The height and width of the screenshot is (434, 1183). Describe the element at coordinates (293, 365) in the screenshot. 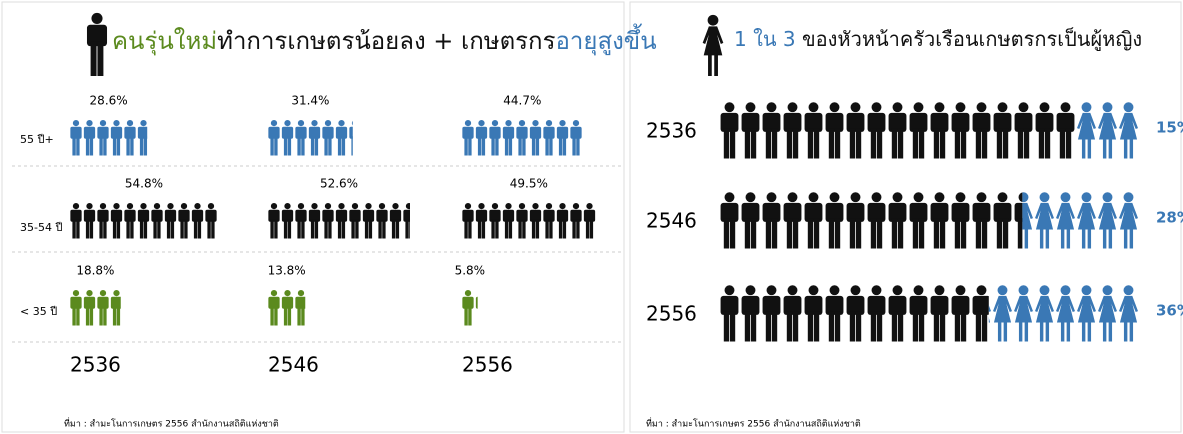

I see `year-label: 2546` at that location.